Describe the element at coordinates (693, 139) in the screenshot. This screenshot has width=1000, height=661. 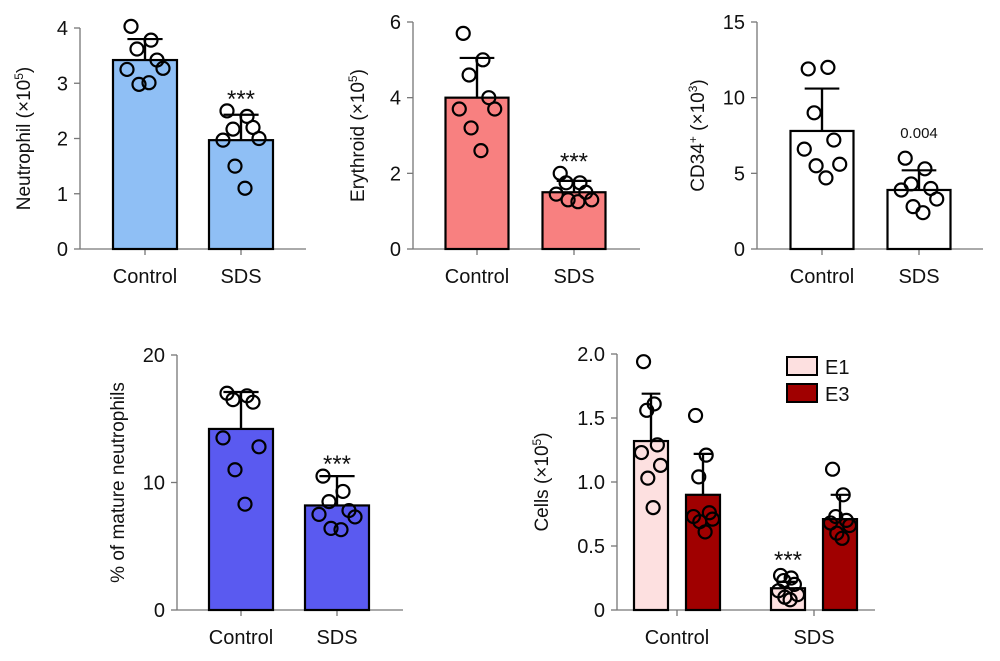
I see `y-axis-label-part: +` at that location.